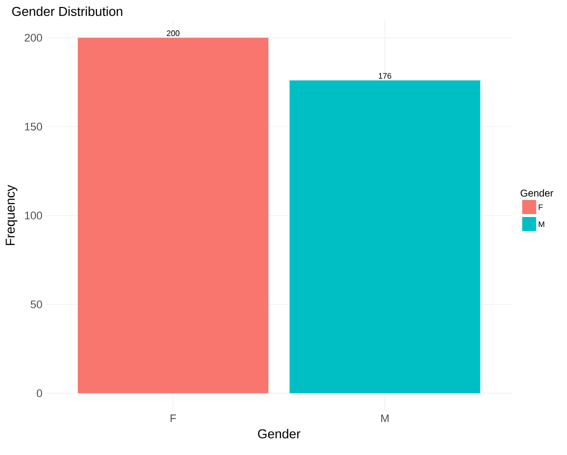 The width and height of the screenshot is (567, 455). Describe the element at coordinates (39, 393) in the screenshot. I see `y-tick-label: 0` at that location.